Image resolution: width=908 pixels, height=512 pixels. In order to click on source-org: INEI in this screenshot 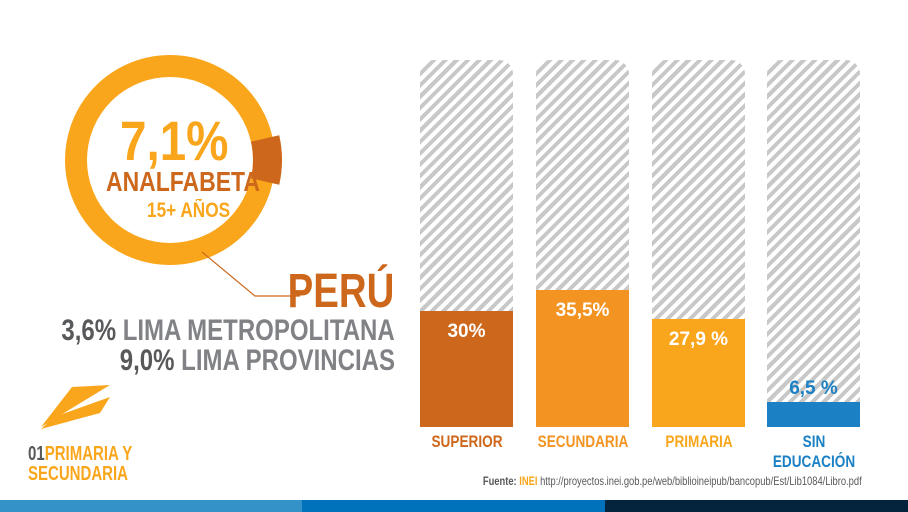, I will do `click(528, 481)`.